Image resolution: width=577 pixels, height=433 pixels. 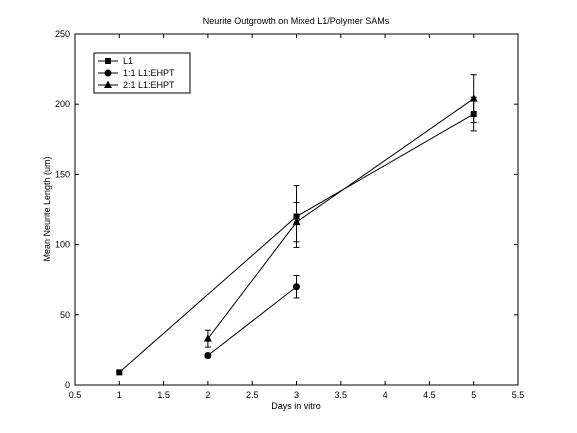 What do you see at coordinates (429, 395) in the screenshot?
I see `x-tick-label: 4.5` at bounding box center [429, 395].